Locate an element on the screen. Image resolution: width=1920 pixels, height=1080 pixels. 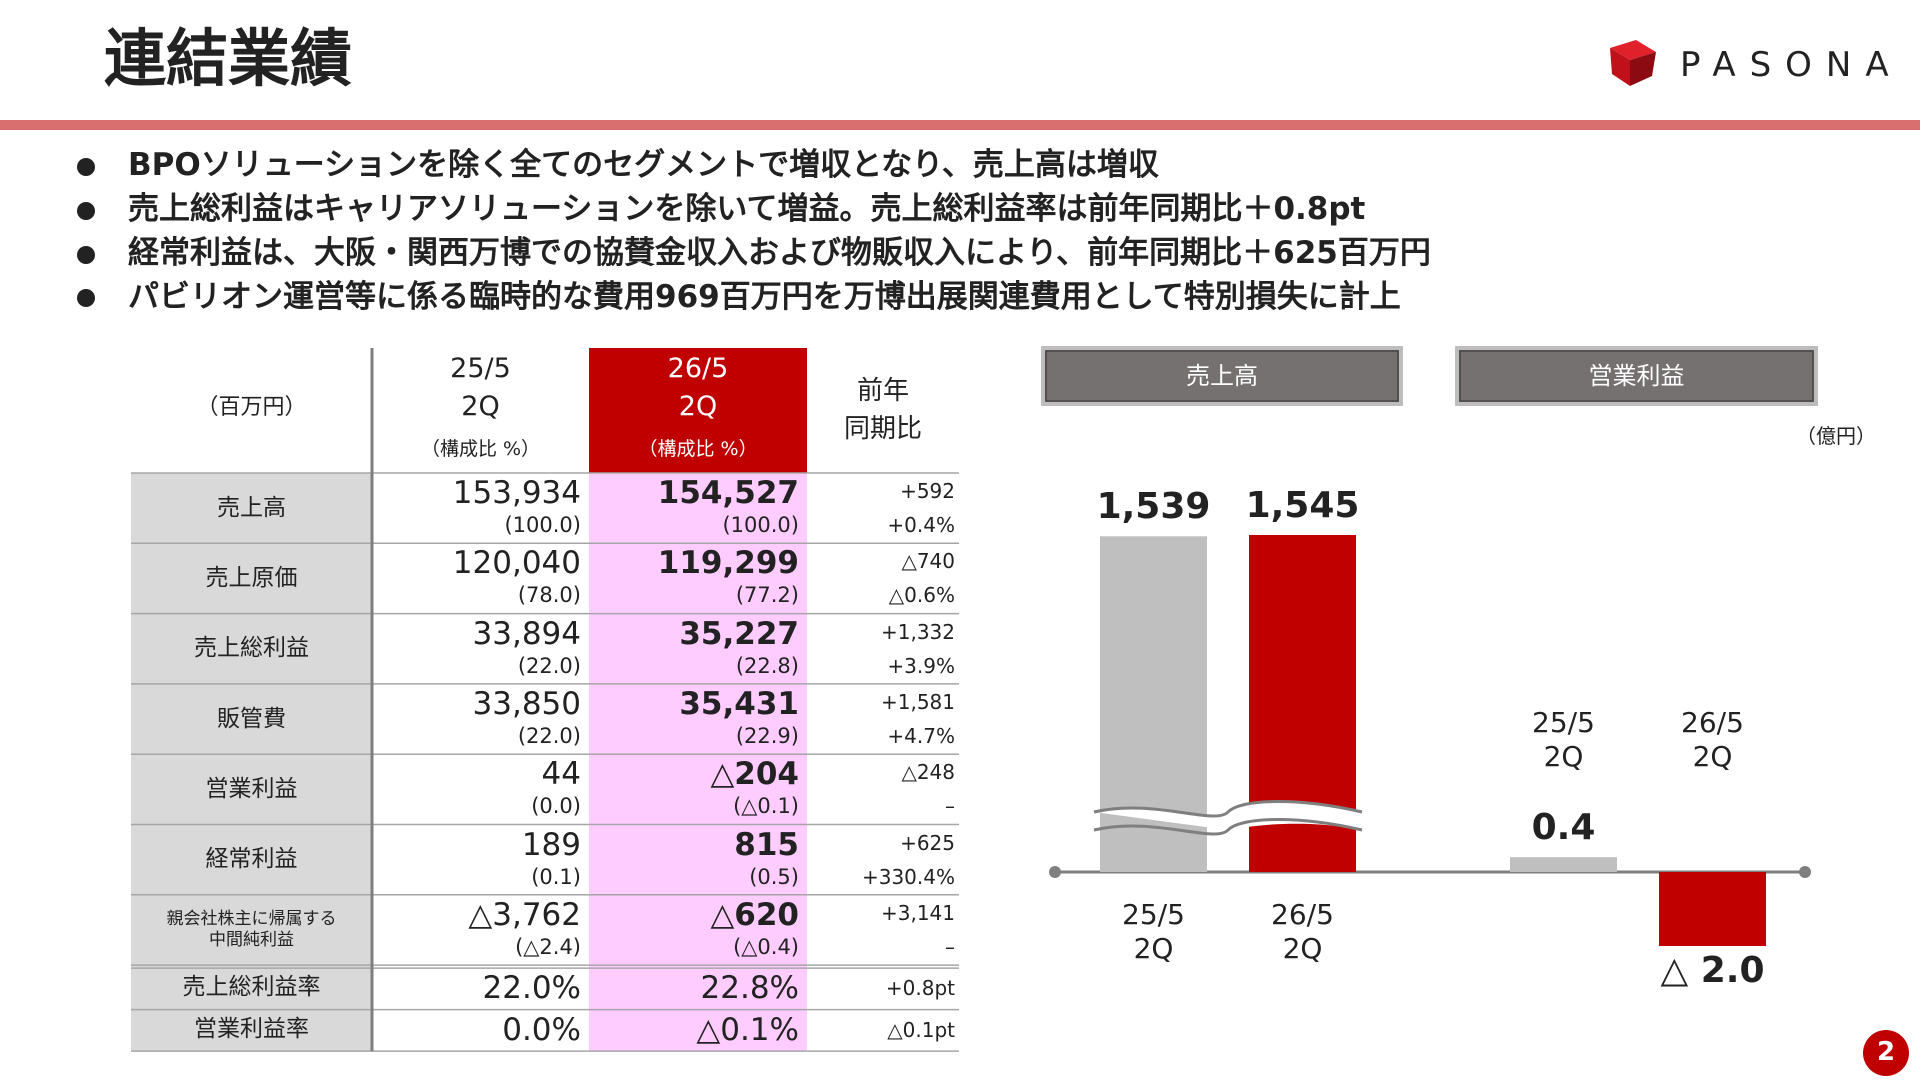
cell-value: 44 is located at coordinates (561, 774).